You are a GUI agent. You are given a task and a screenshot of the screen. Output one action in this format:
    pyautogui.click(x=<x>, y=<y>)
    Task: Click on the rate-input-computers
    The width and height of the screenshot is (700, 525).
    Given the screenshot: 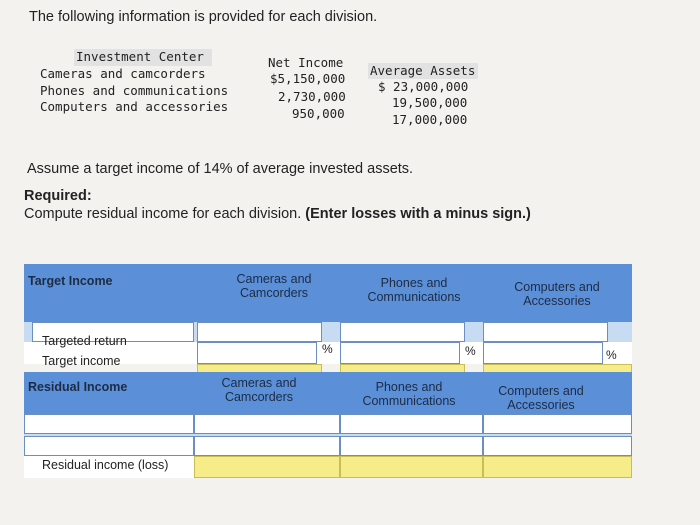 What is the action you would take?
    pyautogui.click(x=543, y=353)
    